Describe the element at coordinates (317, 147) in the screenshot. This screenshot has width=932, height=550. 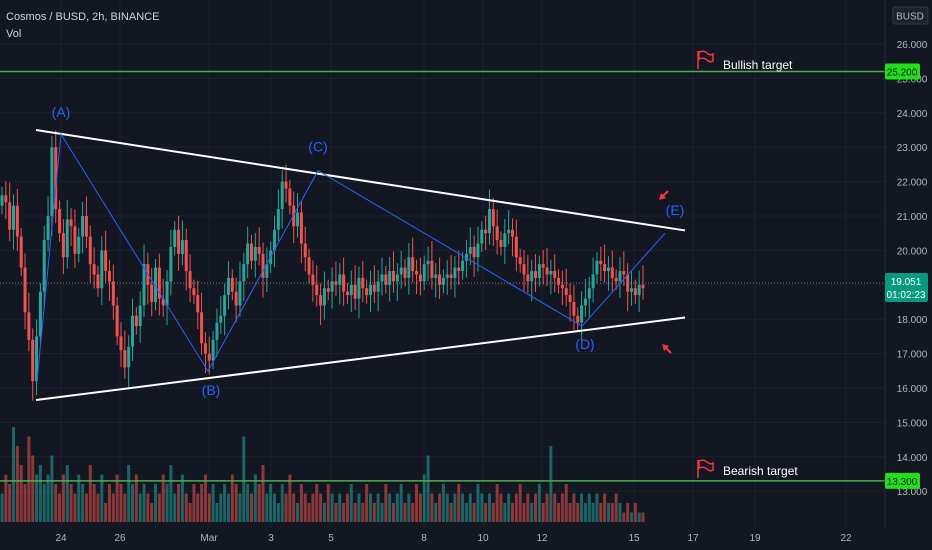
I see `wave-label: (C)` at that location.